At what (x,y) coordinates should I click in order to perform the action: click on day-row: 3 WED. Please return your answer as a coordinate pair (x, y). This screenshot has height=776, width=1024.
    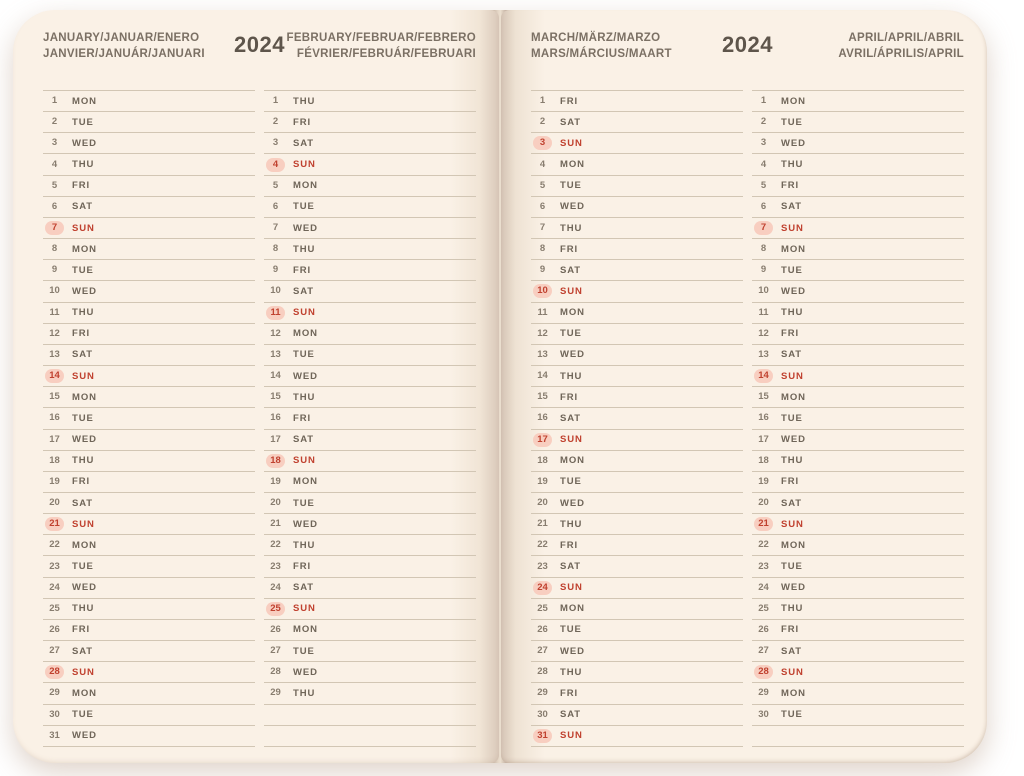
    Looking at the image, I should click on (149, 144).